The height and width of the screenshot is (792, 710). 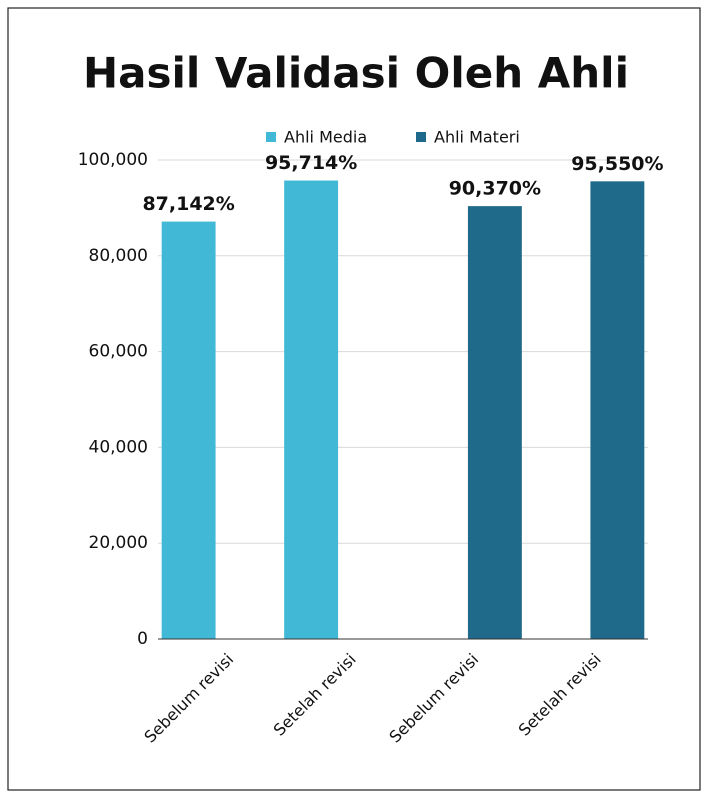 What do you see at coordinates (311, 163) in the screenshot?
I see `data-label: 95,714%` at bounding box center [311, 163].